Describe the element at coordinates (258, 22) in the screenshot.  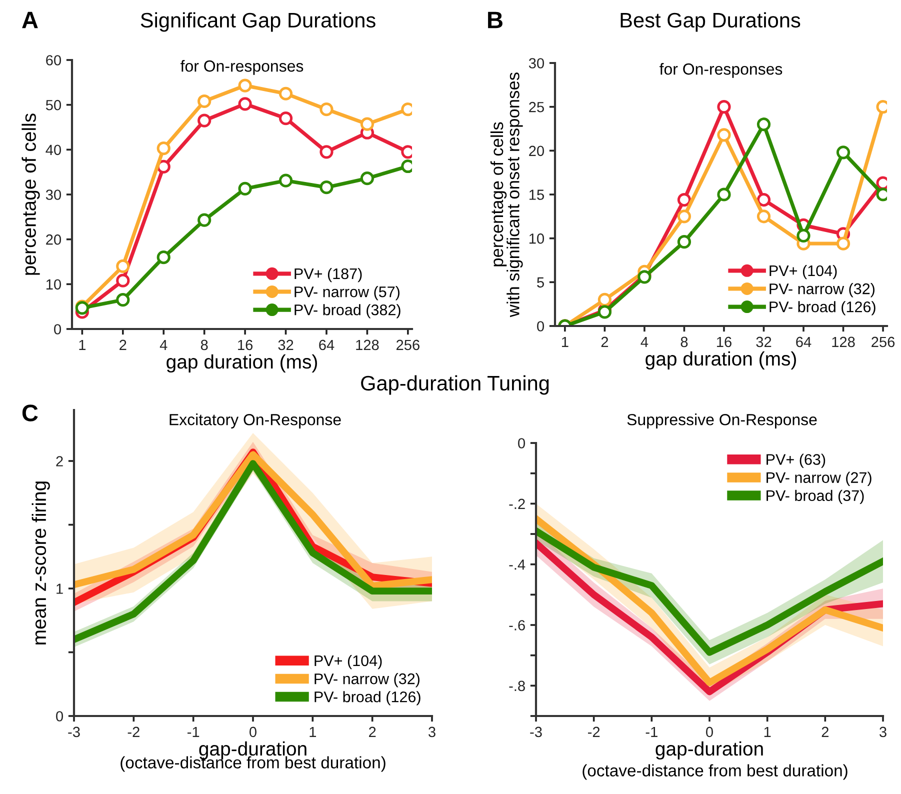
I see `chart-title: Significant Gap Durations` at that location.